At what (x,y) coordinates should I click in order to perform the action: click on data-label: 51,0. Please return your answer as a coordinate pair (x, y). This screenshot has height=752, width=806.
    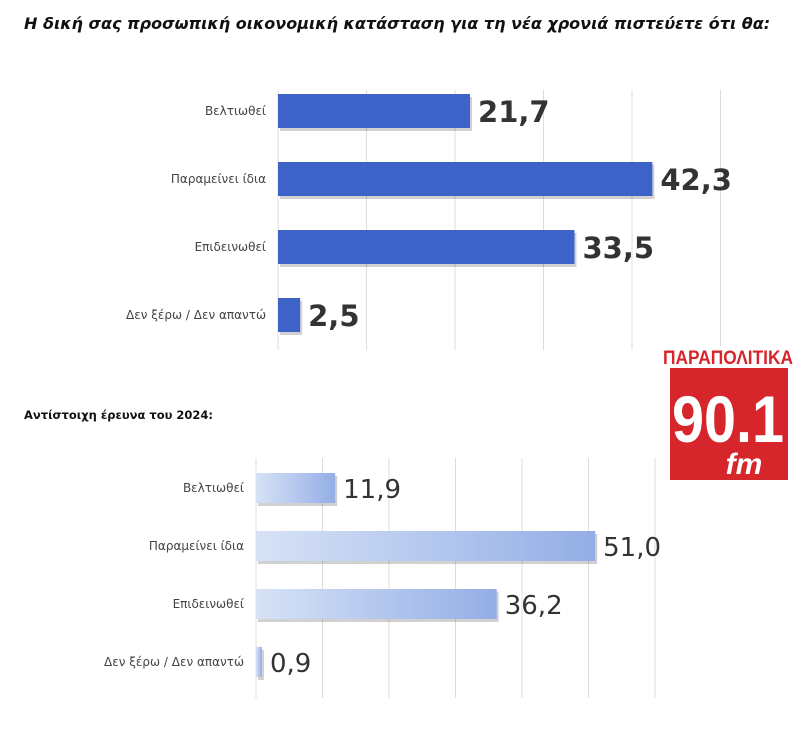
    Looking at the image, I should click on (632, 548).